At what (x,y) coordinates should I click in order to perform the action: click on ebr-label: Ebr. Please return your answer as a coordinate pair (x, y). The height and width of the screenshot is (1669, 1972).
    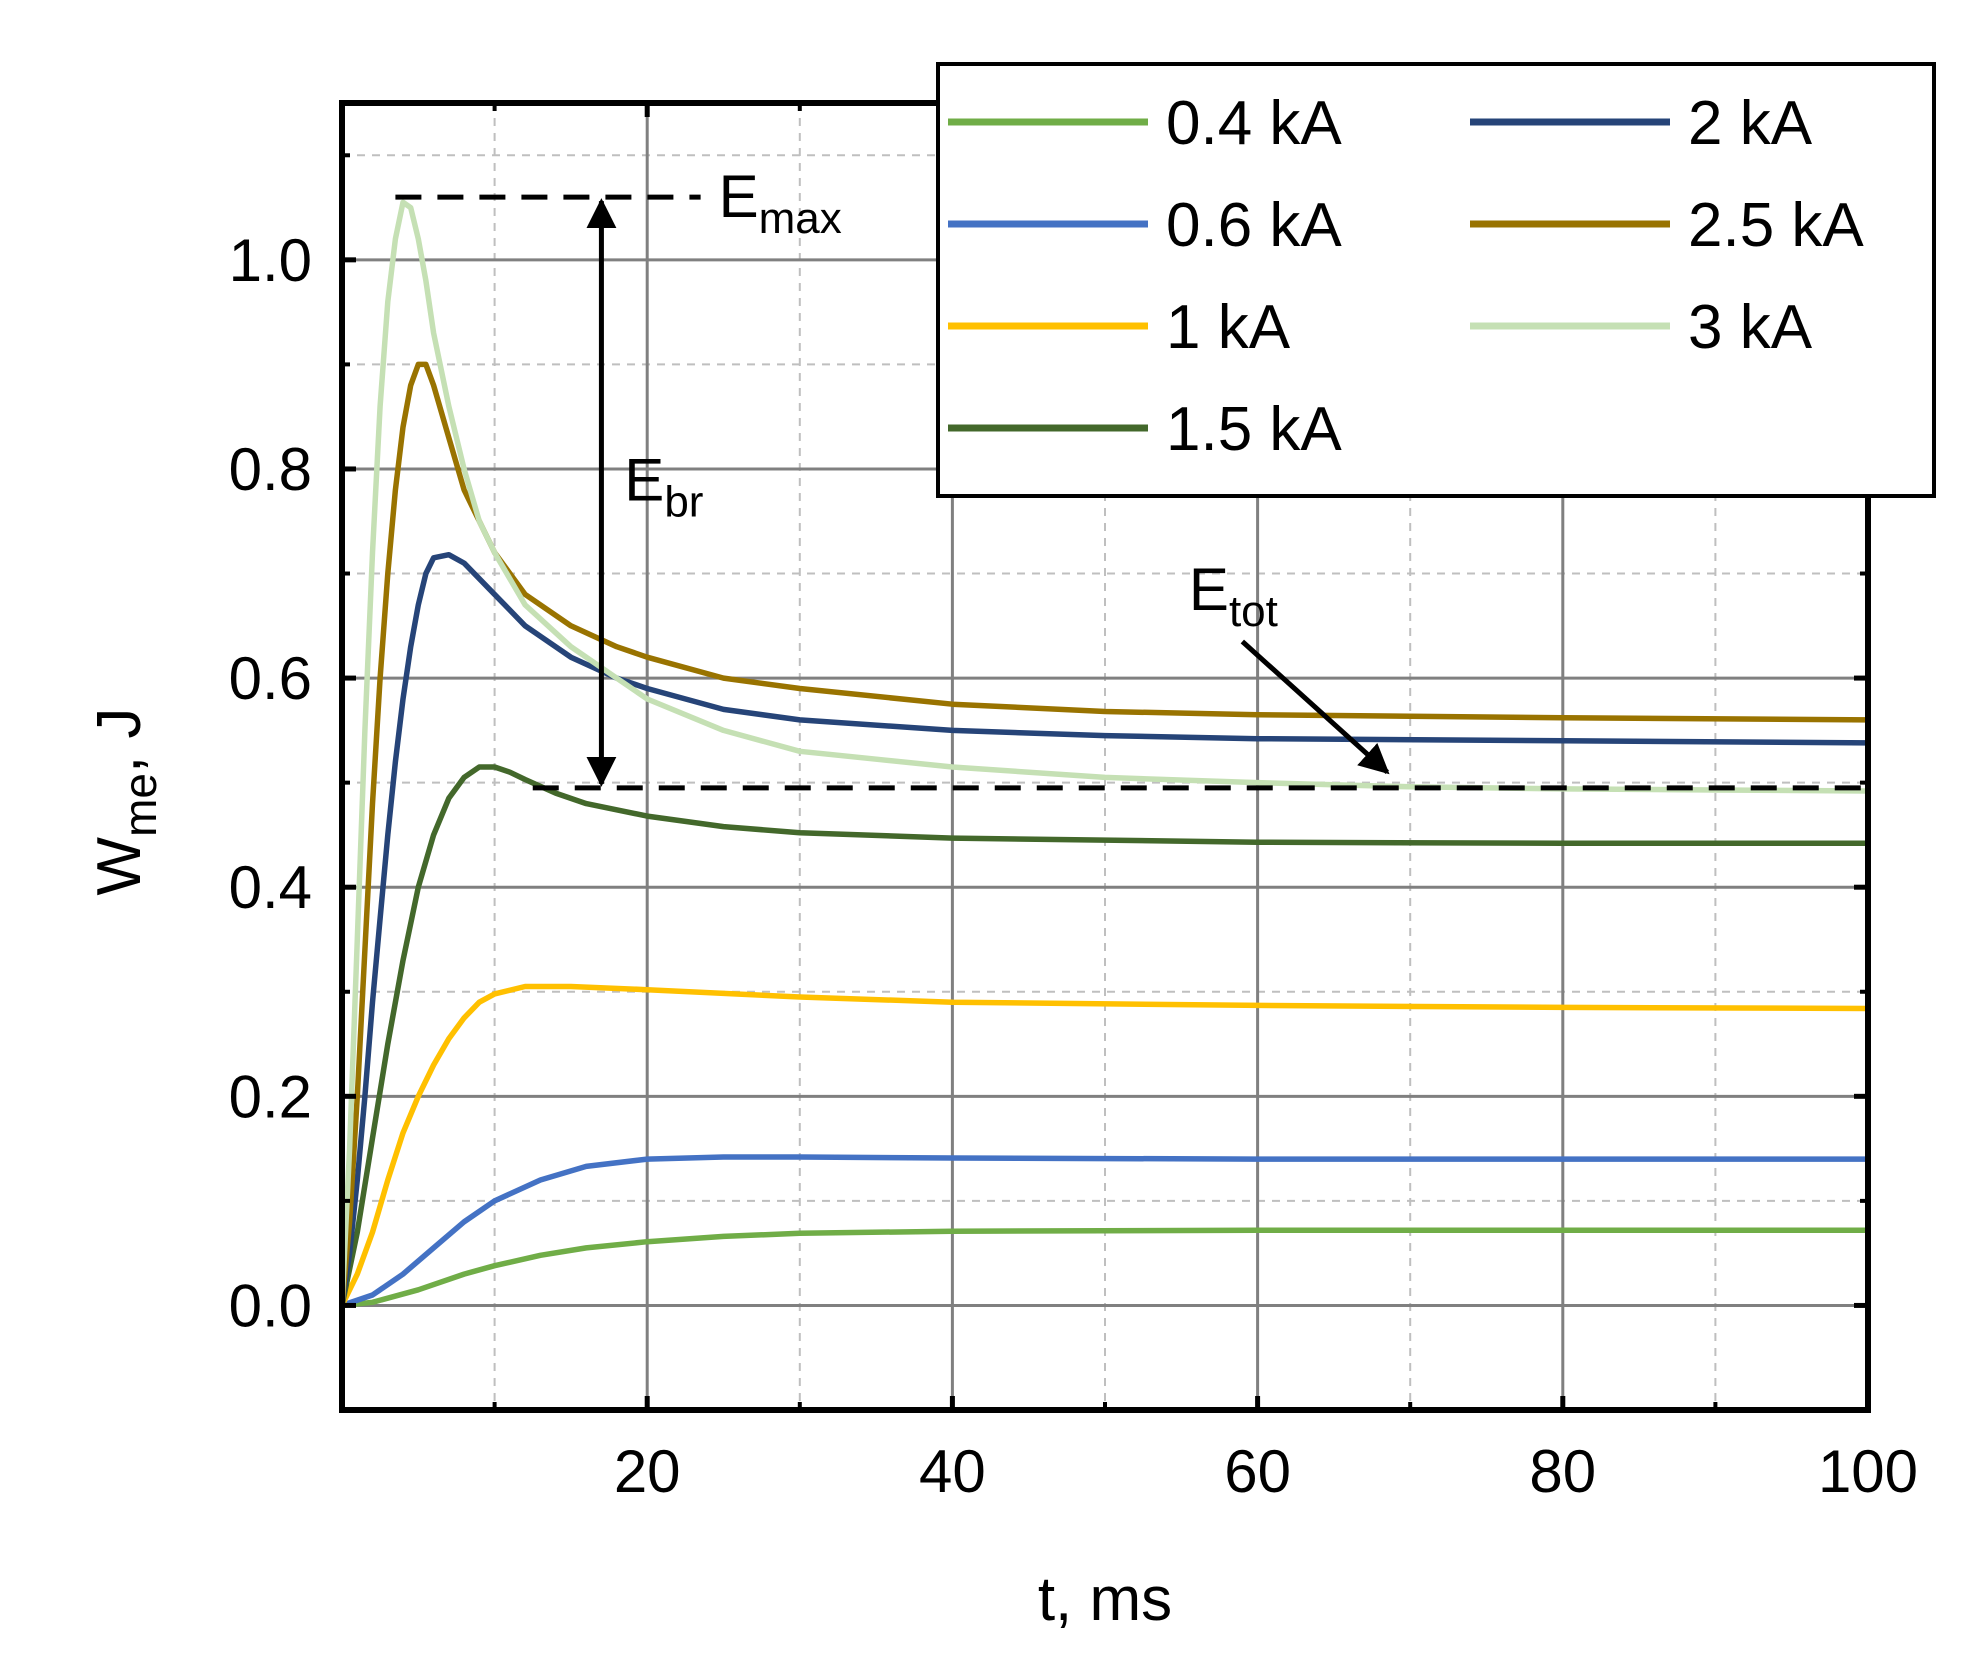
    Looking at the image, I should click on (663, 486).